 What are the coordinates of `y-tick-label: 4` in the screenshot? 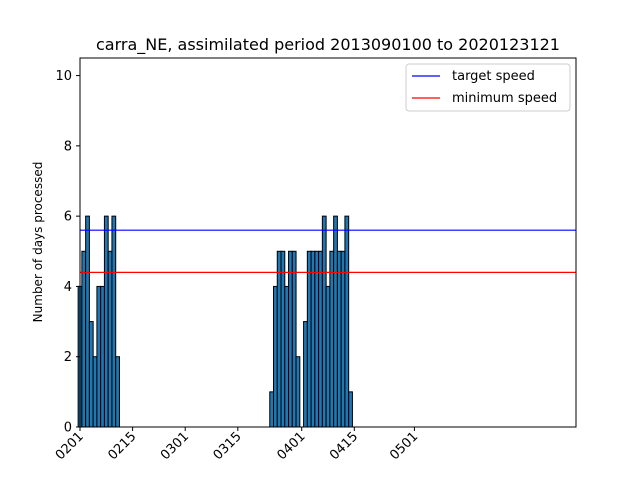 It's located at (68, 287).